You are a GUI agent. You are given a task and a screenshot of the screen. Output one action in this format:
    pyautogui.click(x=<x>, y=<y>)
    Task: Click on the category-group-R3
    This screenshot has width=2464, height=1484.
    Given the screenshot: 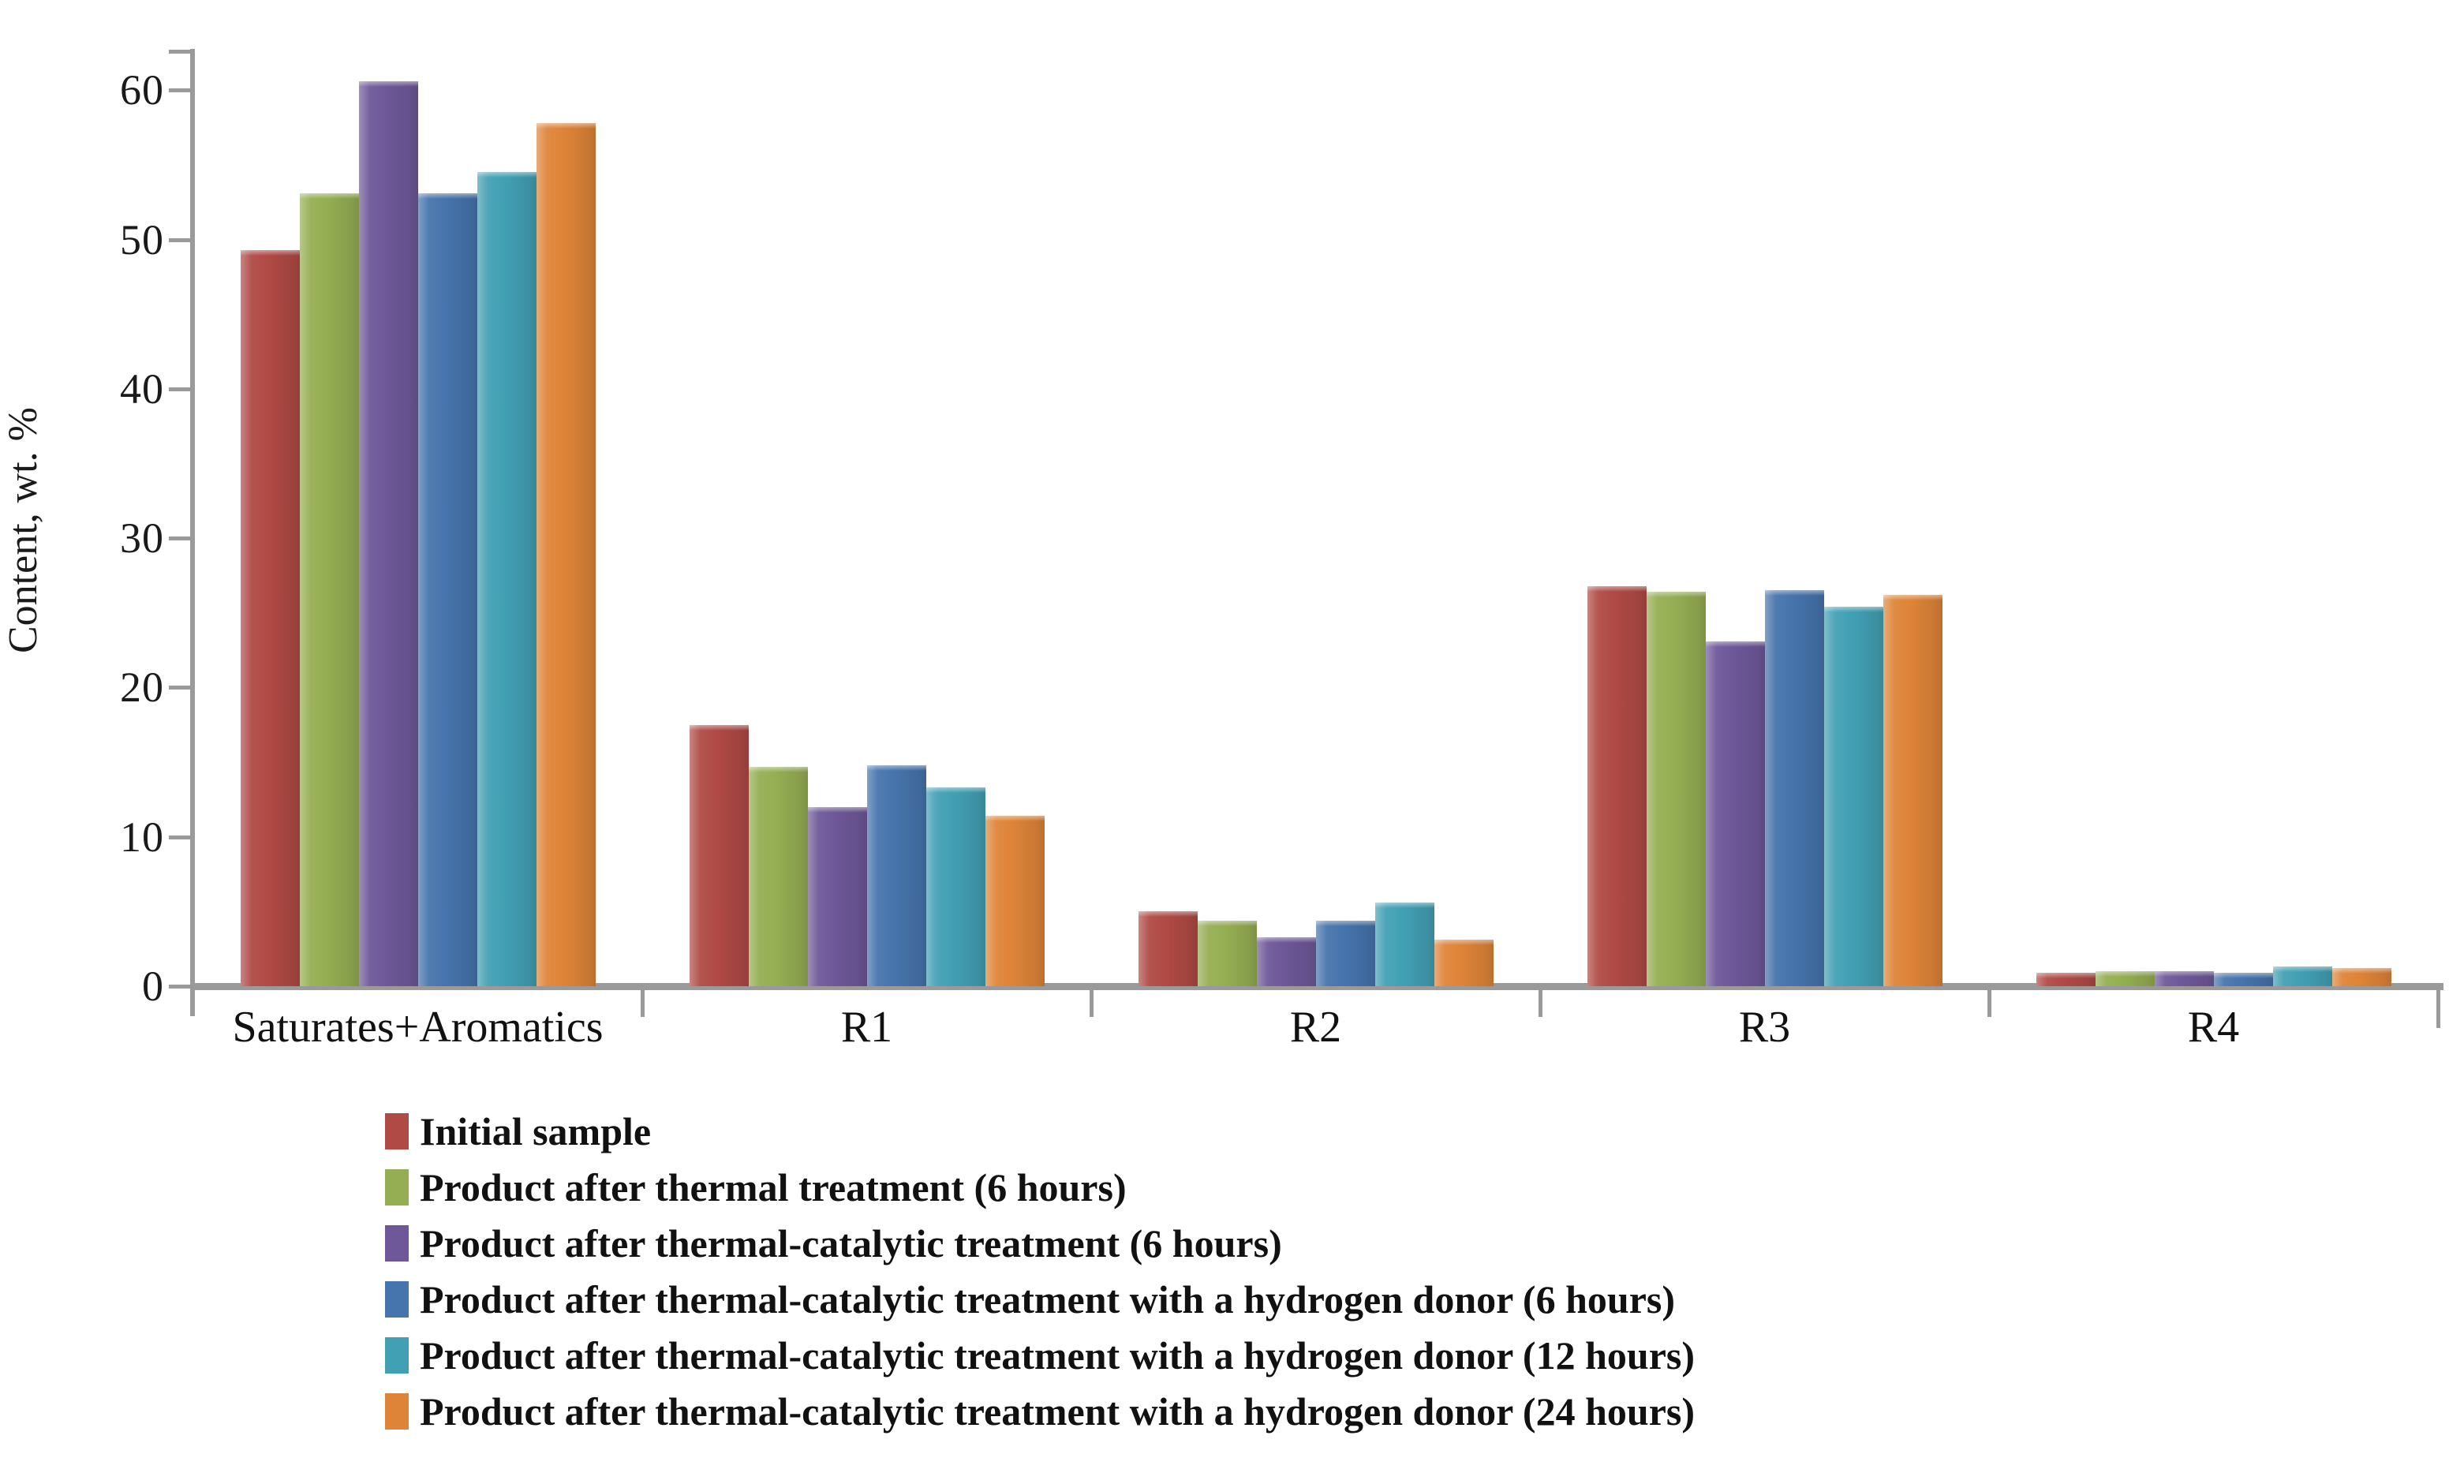 What is the action you would take?
    pyautogui.click(x=1765, y=518)
    